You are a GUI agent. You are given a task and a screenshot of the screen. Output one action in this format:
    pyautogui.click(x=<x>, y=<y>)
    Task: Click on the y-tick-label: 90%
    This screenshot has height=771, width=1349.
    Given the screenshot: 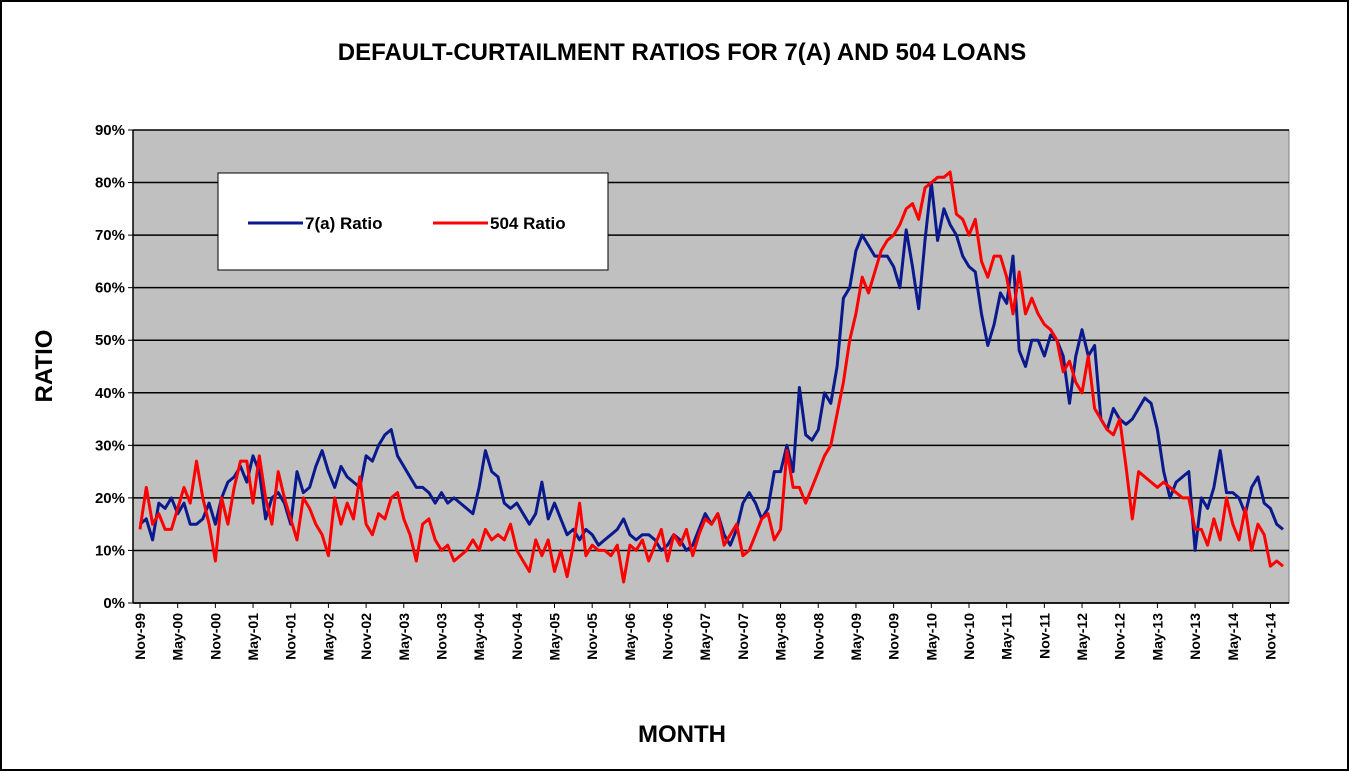 What is the action you would take?
    pyautogui.click(x=110, y=130)
    